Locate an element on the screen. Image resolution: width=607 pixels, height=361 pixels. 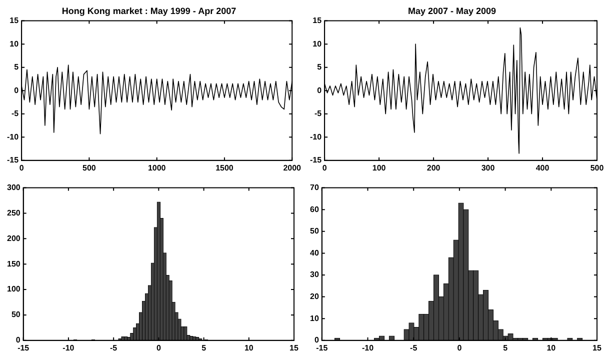
x-tick-label: 1000 is located at coordinates (157, 167).